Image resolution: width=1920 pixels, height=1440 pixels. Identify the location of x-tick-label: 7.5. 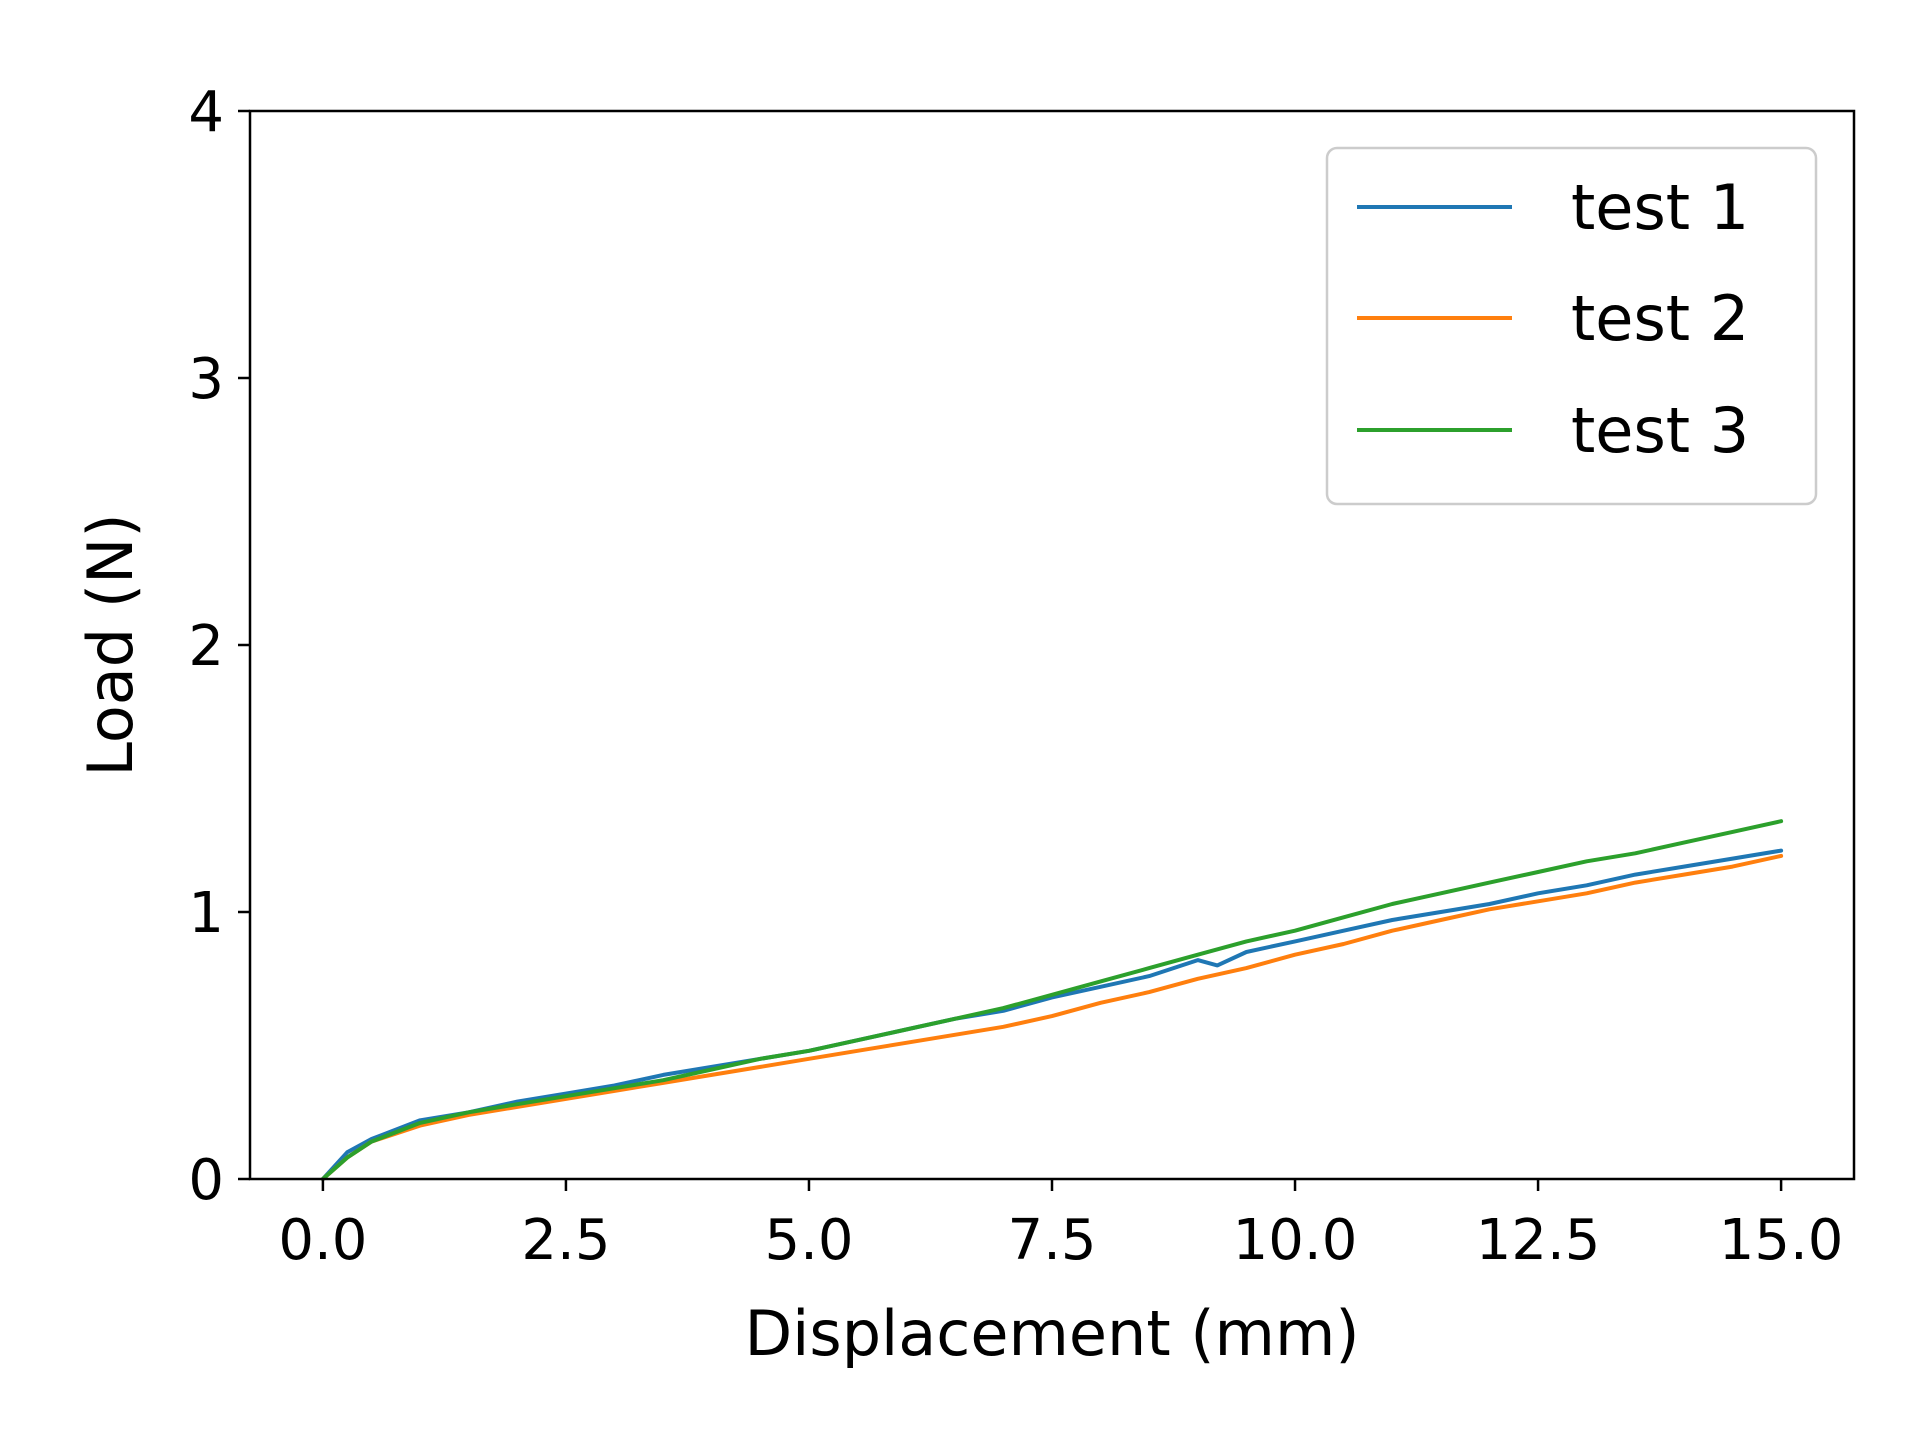
(1051, 1240).